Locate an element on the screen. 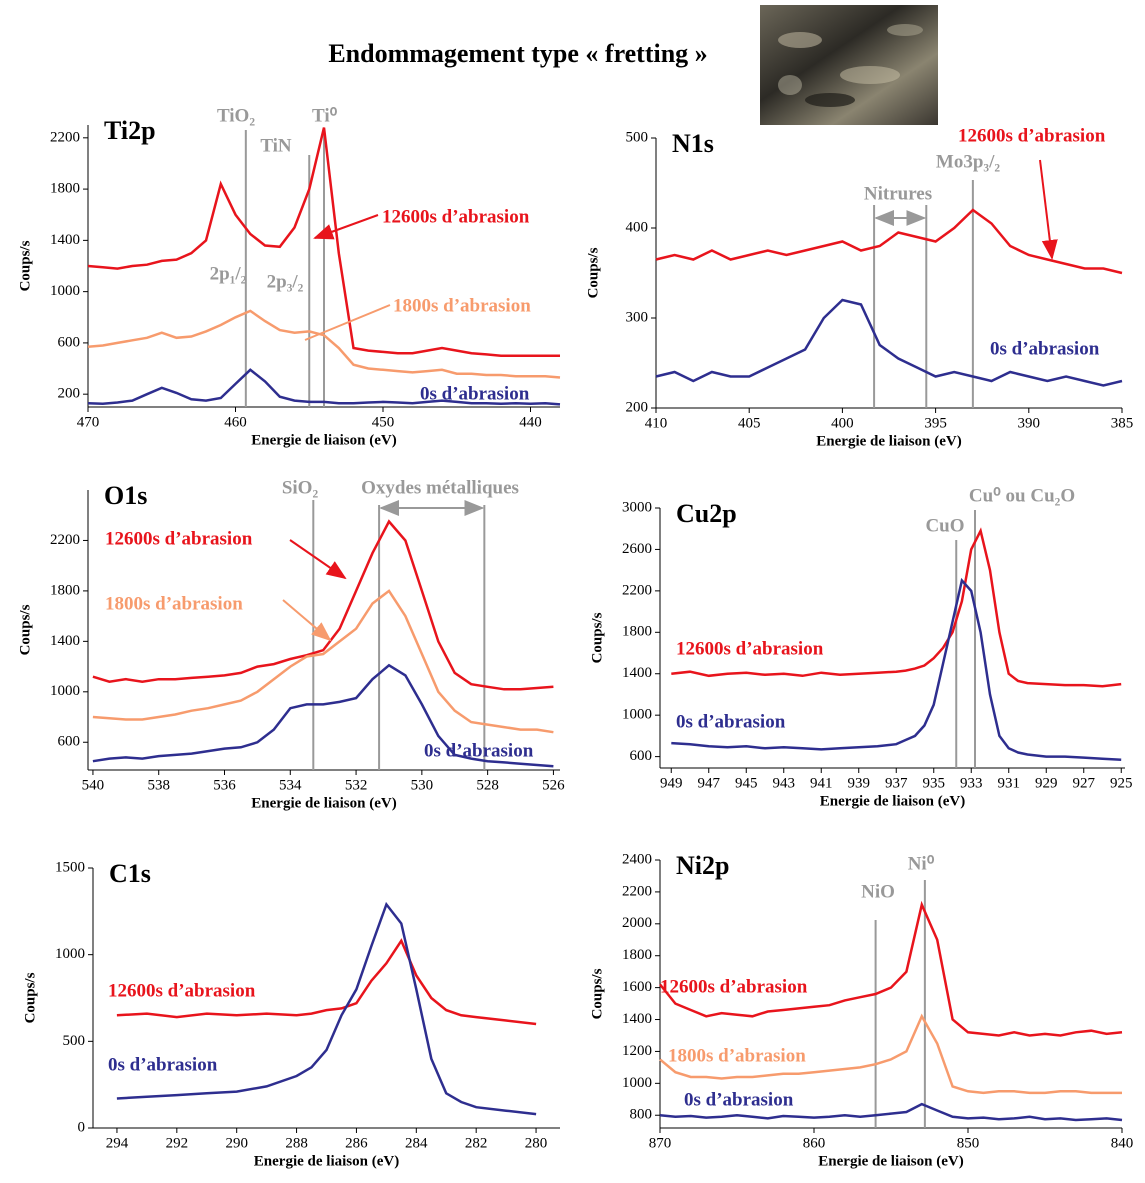 This screenshot has width=1145, height=1183. annotation-label: Oxydes métalliques is located at coordinates (440, 487).